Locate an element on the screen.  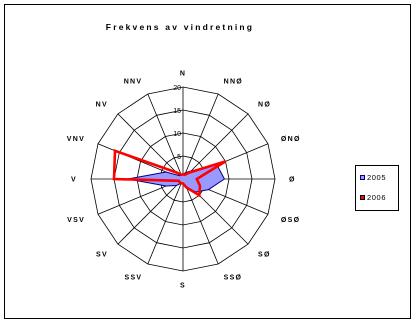
direction-label-1: NNØ is located at coordinates (233, 82).